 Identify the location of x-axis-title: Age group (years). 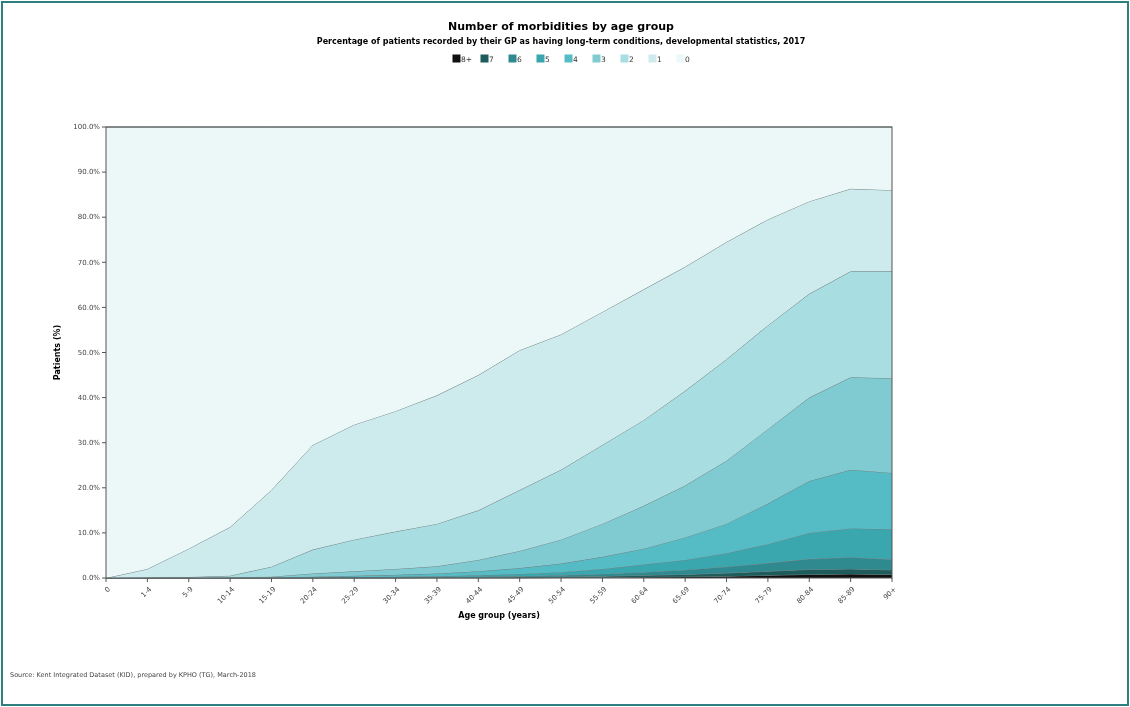
(499, 615).